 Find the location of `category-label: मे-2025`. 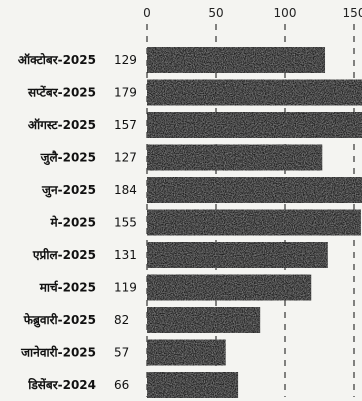

category-label: मे-2025 is located at coordinates (72, 223).